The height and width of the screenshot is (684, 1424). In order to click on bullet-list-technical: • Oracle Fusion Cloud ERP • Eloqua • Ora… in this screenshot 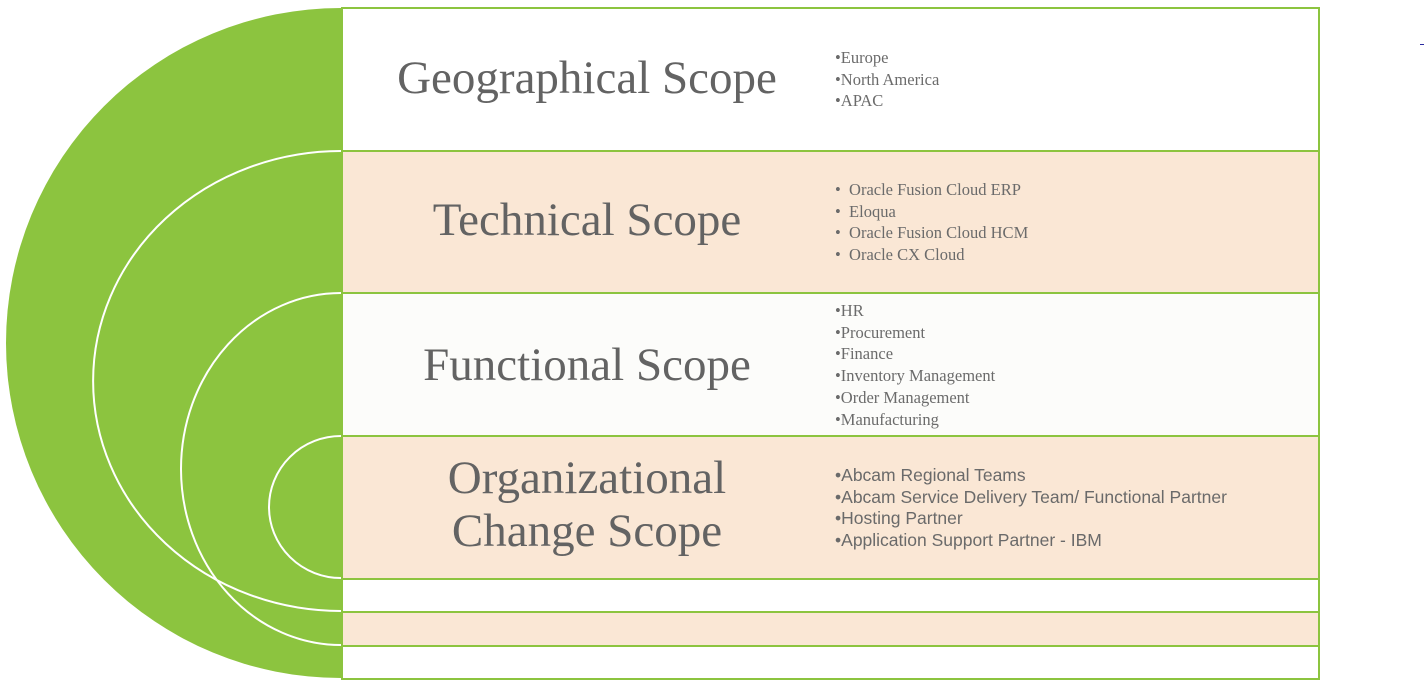, I will do `click(931, 222)`.